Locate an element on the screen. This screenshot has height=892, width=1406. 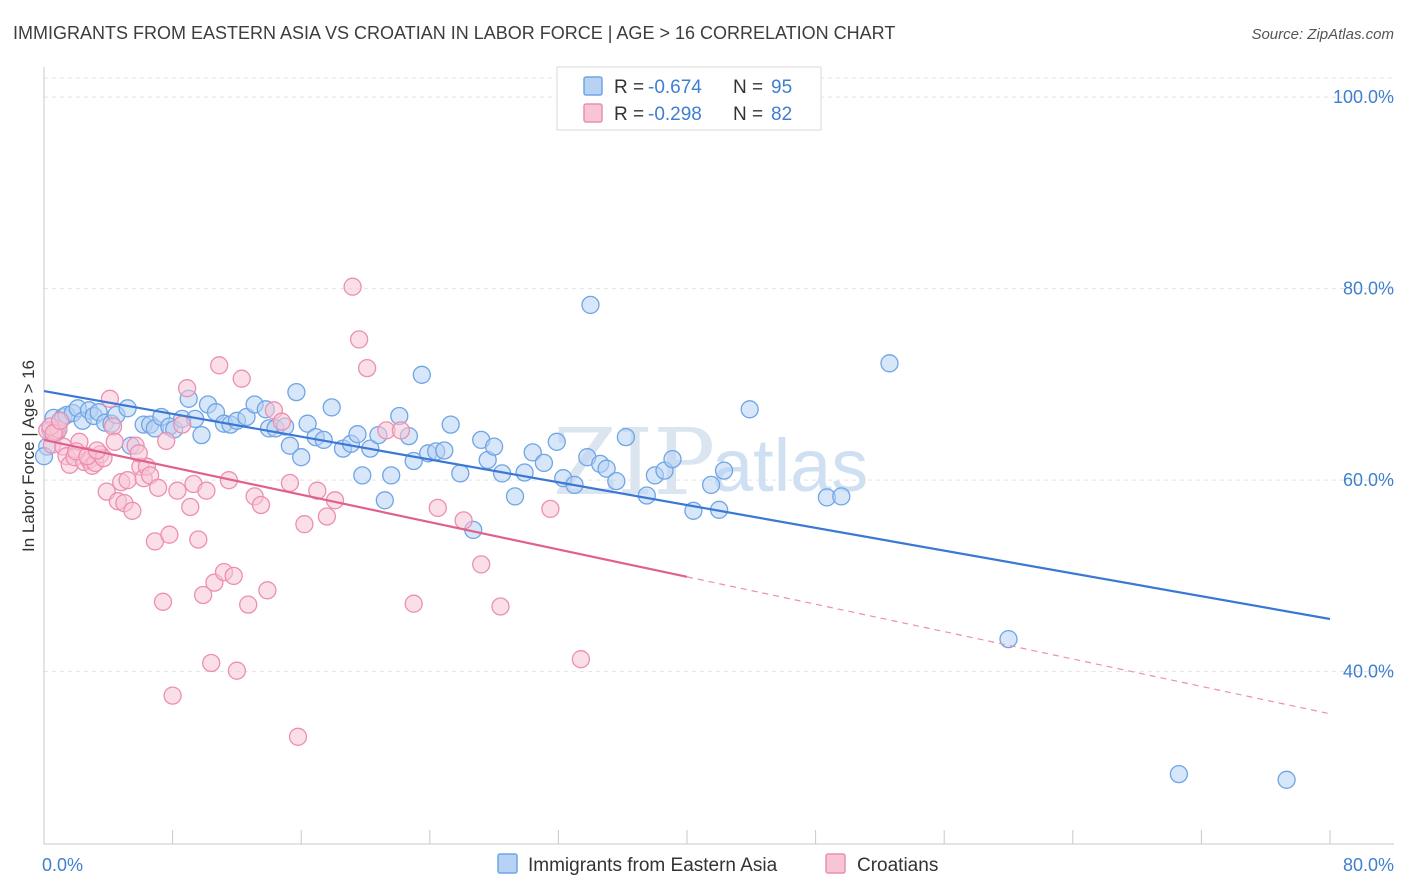
y-tick-label: 80.0% is located at coordinates (1368, 289).